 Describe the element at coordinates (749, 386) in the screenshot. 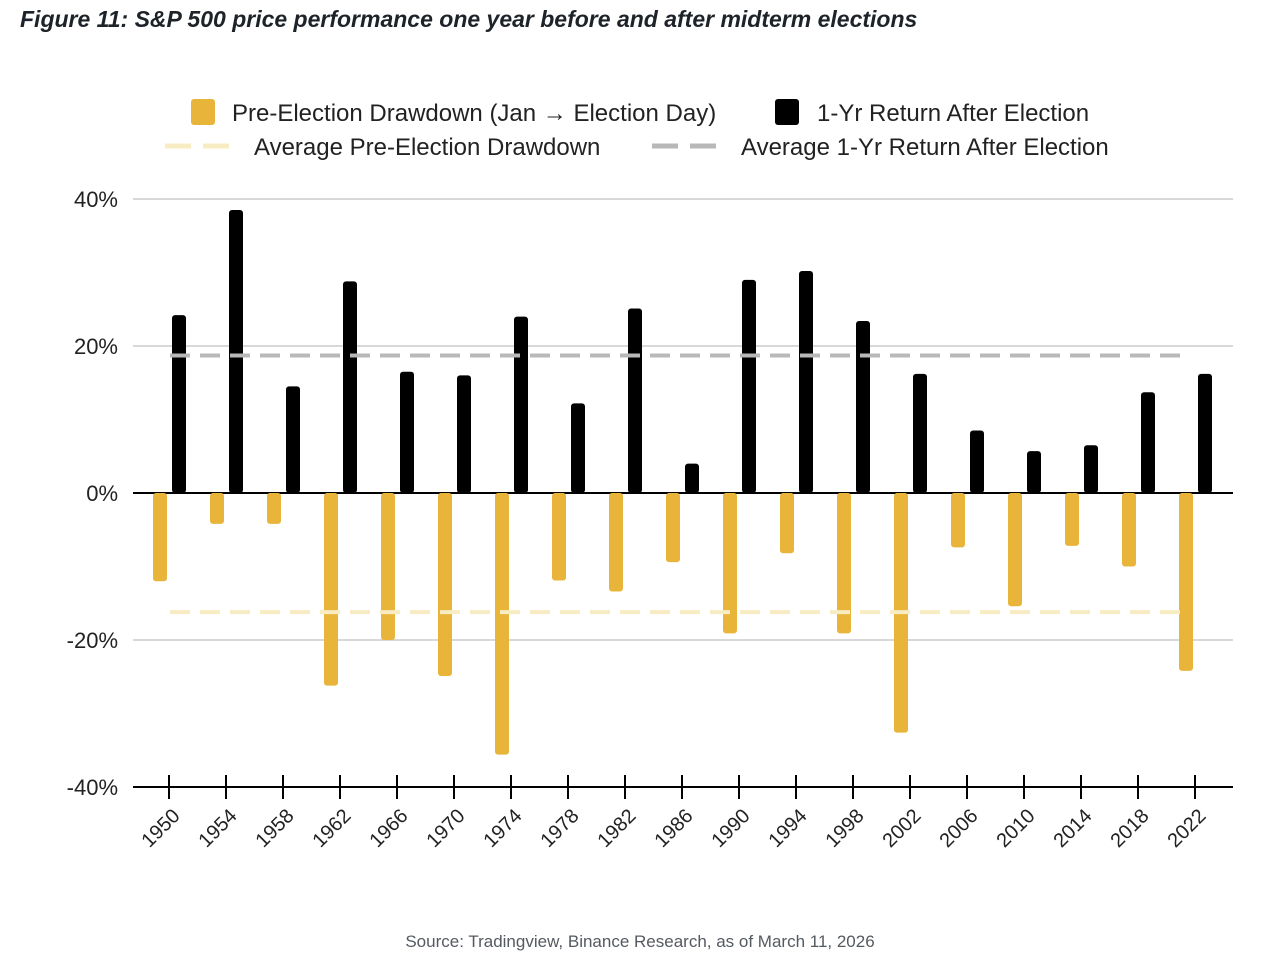

I see `bar-post-election-1990` at that location.